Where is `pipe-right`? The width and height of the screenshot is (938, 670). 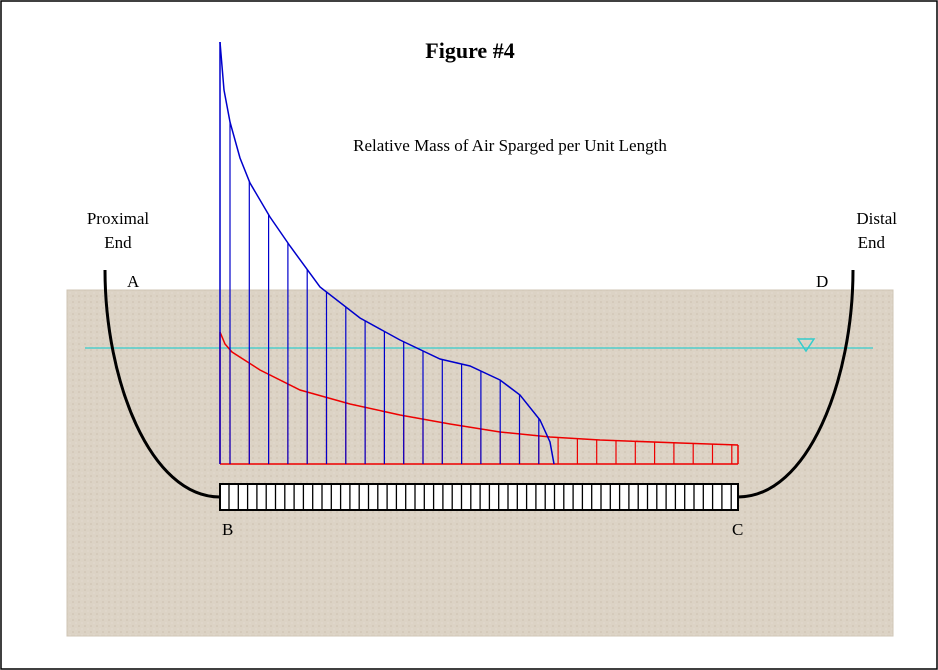 pipe-right is located at coordinates (796, 384).